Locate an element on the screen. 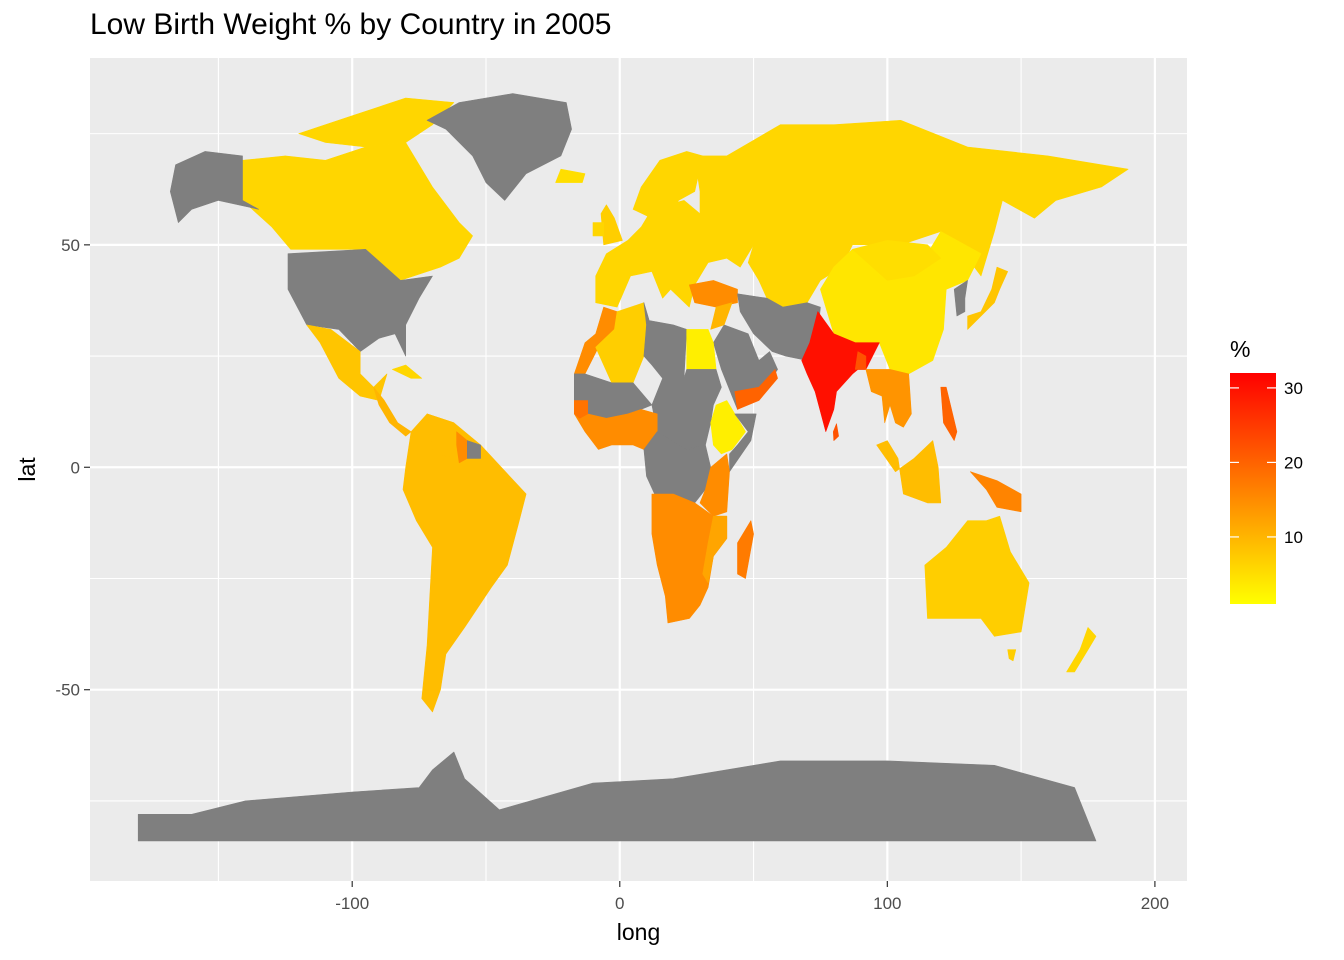 This screenshot has width=1344, height=960. region-ethiopia is located at coordinates (728, 427).